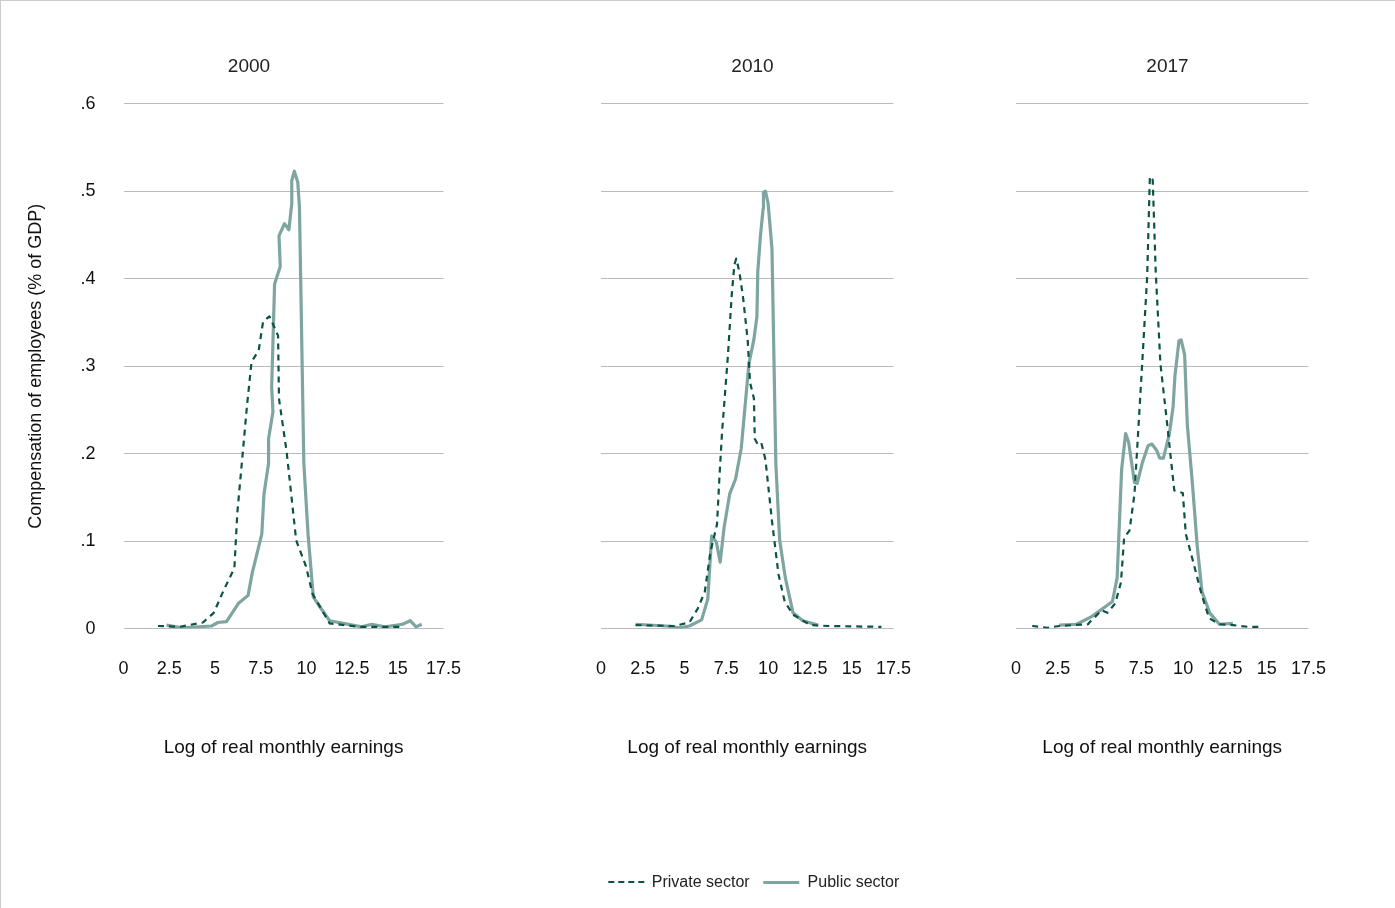 This screenshot has height=908, width=1395. Describe the element at coordinates (700, 882) in the screenshot. I see `legend-label: Private sector` at that location.